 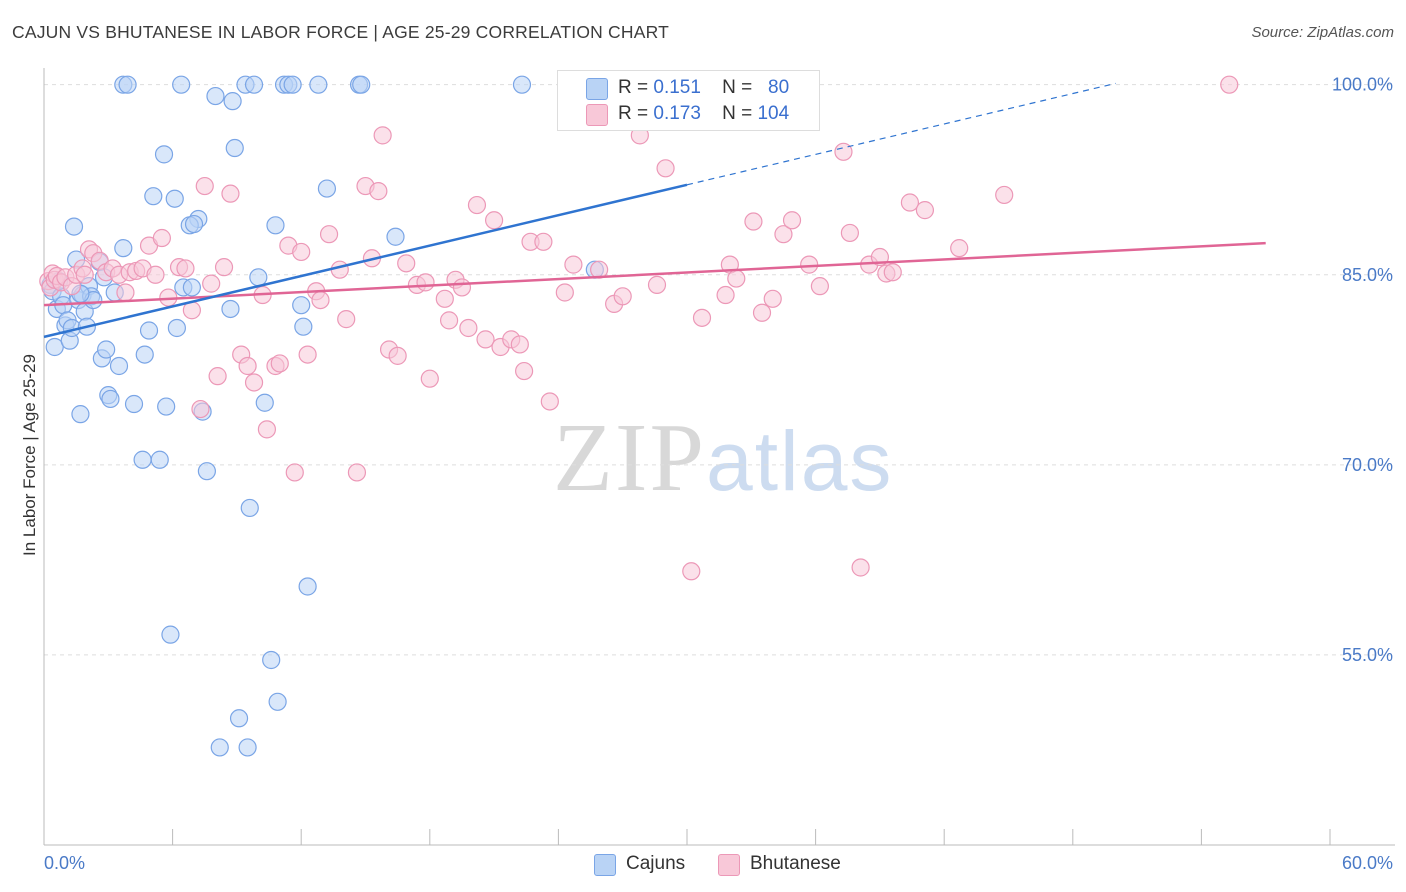 I want to click on bhutanese-trend-line, so click(x=654, y=274).